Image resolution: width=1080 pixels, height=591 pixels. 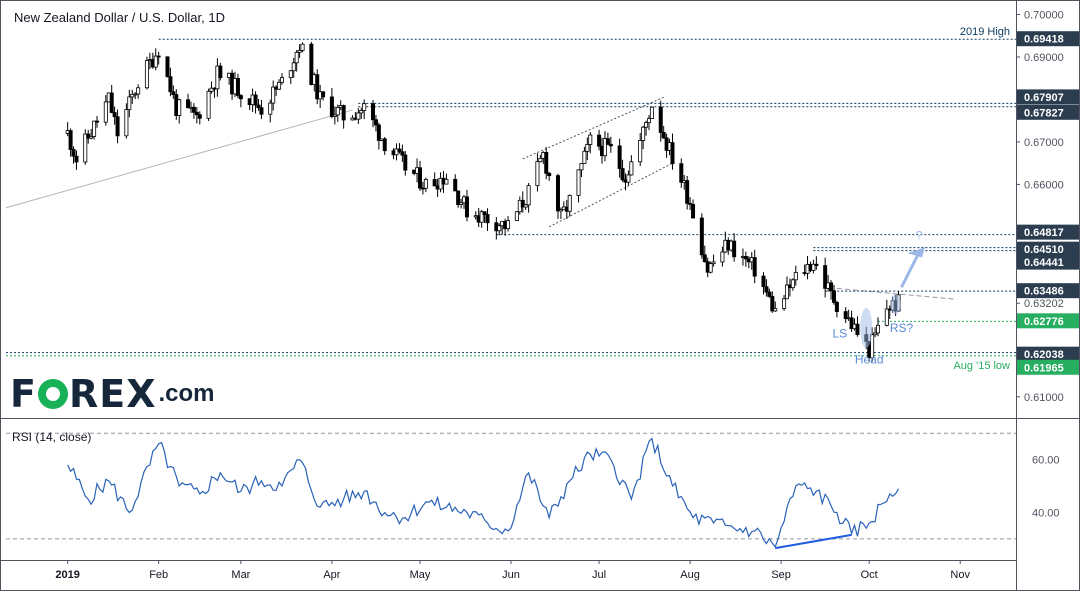 I want to click on level-badge-label-3: 0.64817, so click(x=1044, y=233).